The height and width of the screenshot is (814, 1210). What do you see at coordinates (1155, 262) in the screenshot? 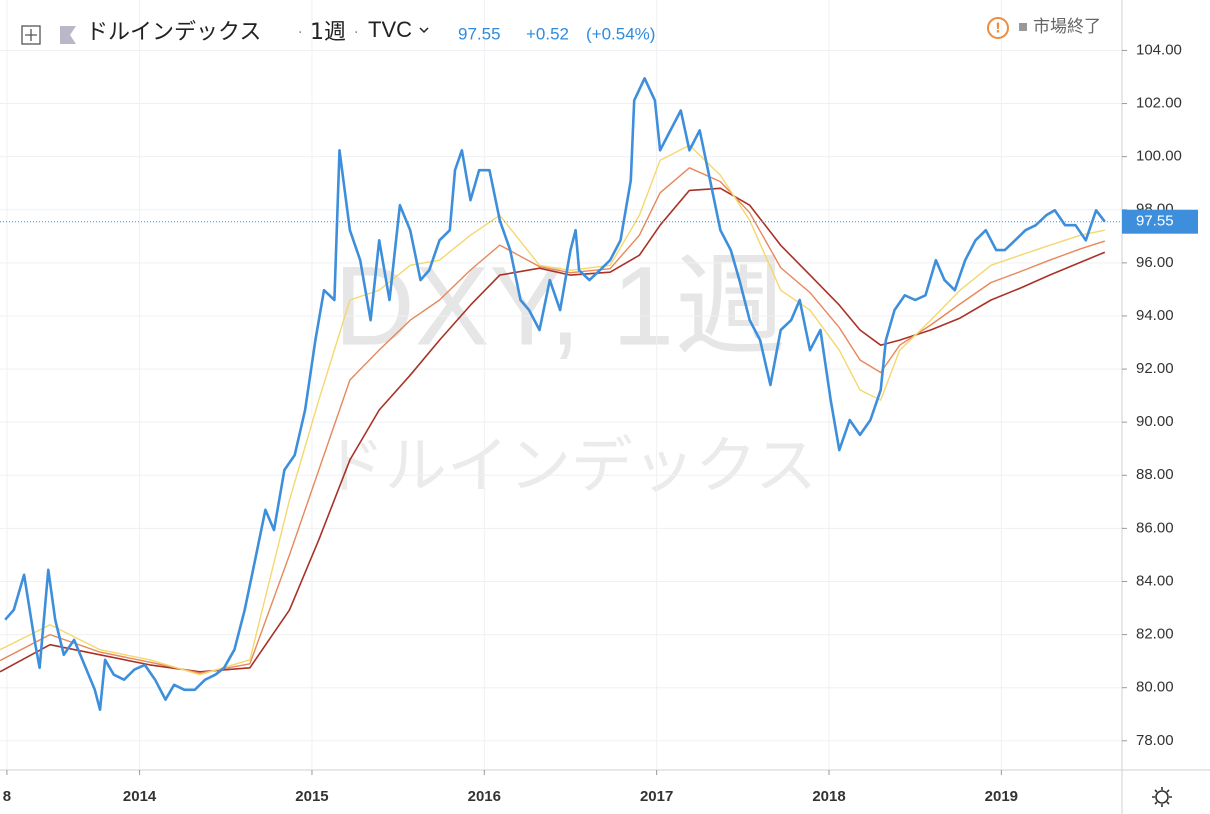
I see `y-tick-label: 96.00` at bounding box center [1155, 262].